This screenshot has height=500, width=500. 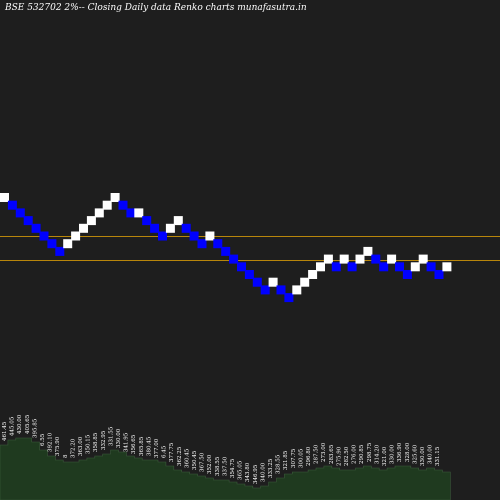 I want to click on price-label: 377.75, so click(x=172, y=452).